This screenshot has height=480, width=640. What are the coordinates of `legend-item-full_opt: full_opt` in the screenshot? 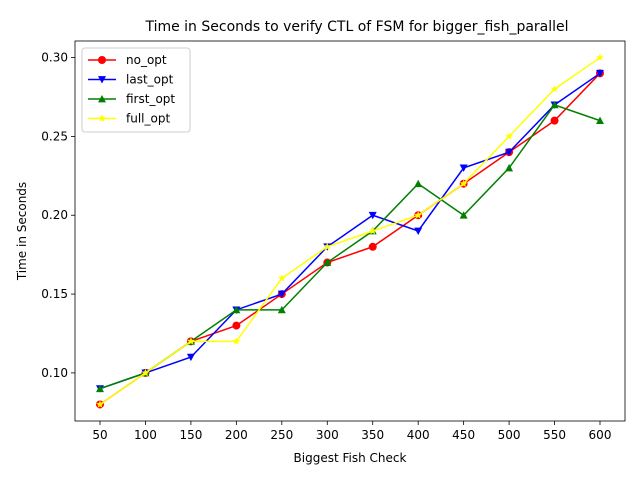 It's located at (129, 119).